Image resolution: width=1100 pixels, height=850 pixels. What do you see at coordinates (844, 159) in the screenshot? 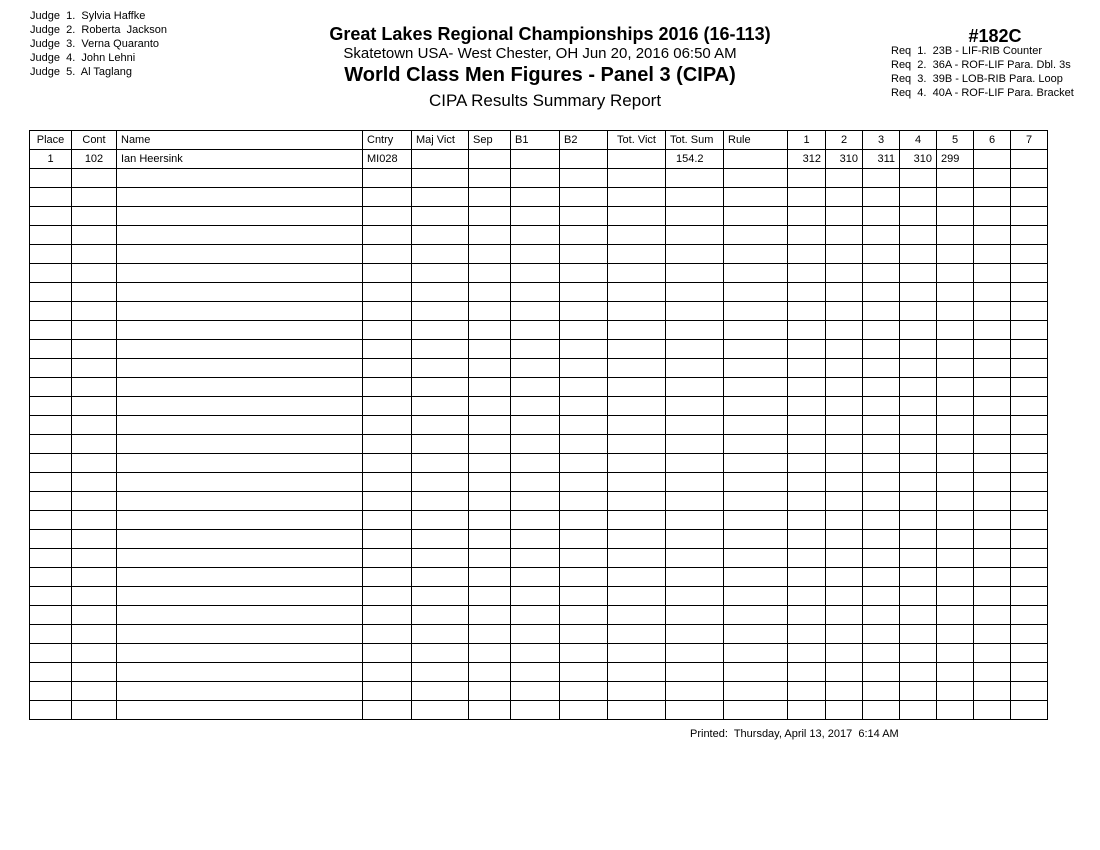
I see `table-cell: 310` at bounding box center [844, 159].